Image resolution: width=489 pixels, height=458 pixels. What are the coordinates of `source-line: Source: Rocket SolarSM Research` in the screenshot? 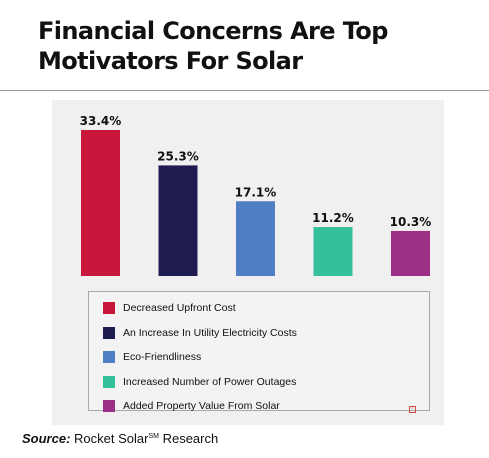 It's located at (120, 438).